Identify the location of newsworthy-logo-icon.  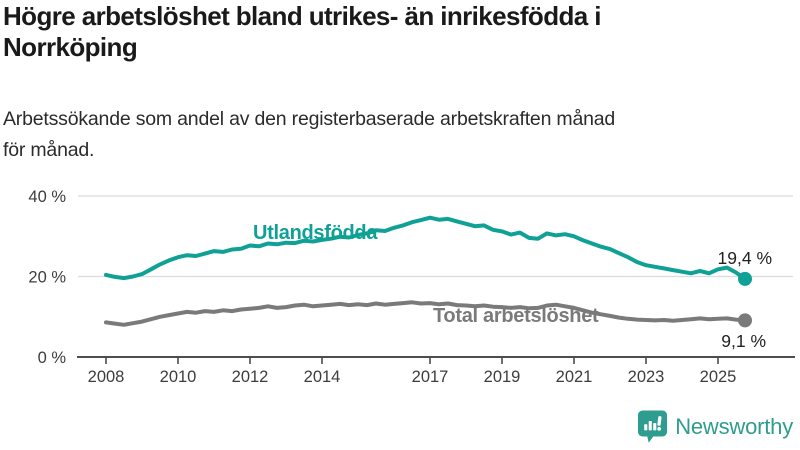
(653, 426).